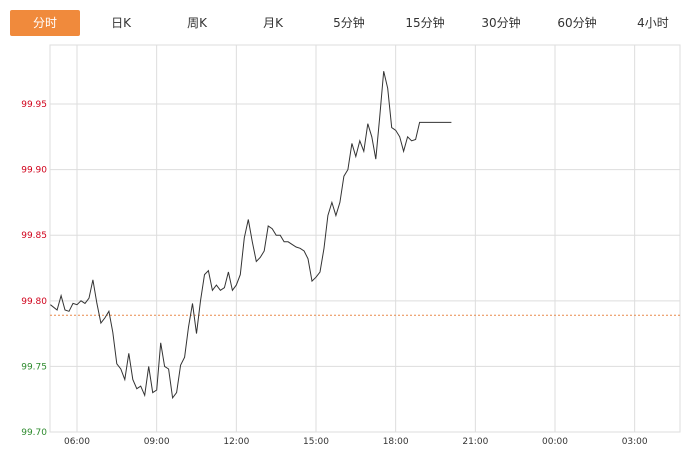  Describe the element at coordinates (34, 367) in the screenshot. I see `y-tick-label: 99.75` at that location.